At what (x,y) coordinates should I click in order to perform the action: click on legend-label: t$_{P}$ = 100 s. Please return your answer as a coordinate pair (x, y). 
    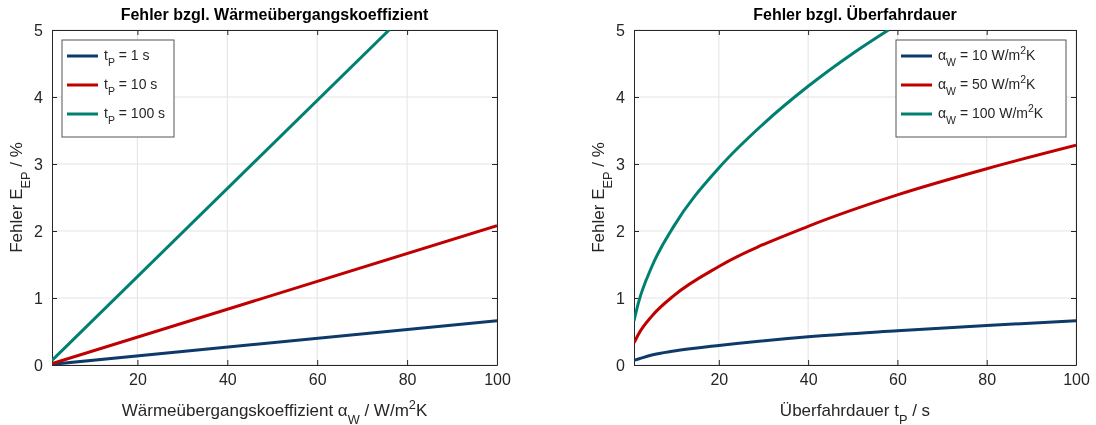
    Looking at the image, I should click on (135, 115).